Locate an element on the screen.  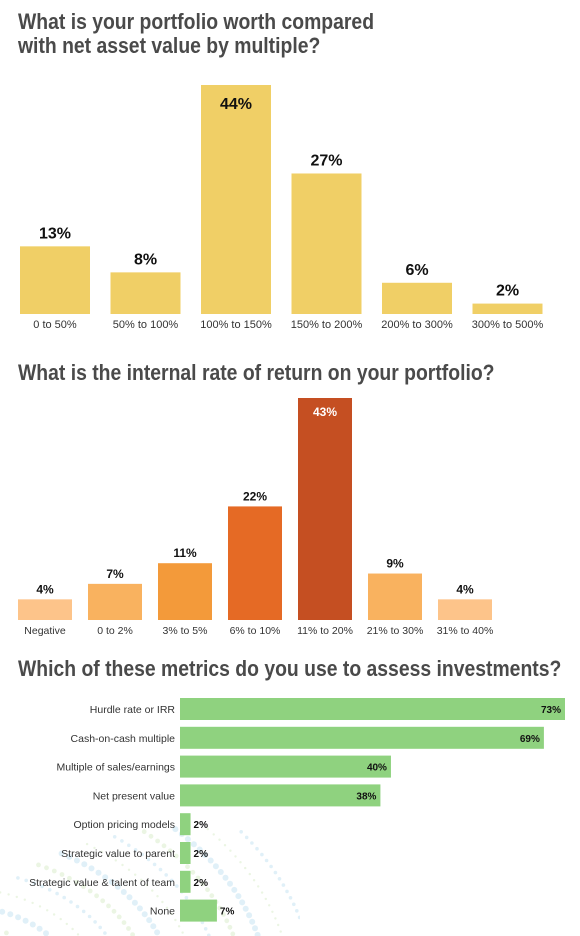
portfolio-category-label: 150% to 200% is located at coordinates (327, 325).